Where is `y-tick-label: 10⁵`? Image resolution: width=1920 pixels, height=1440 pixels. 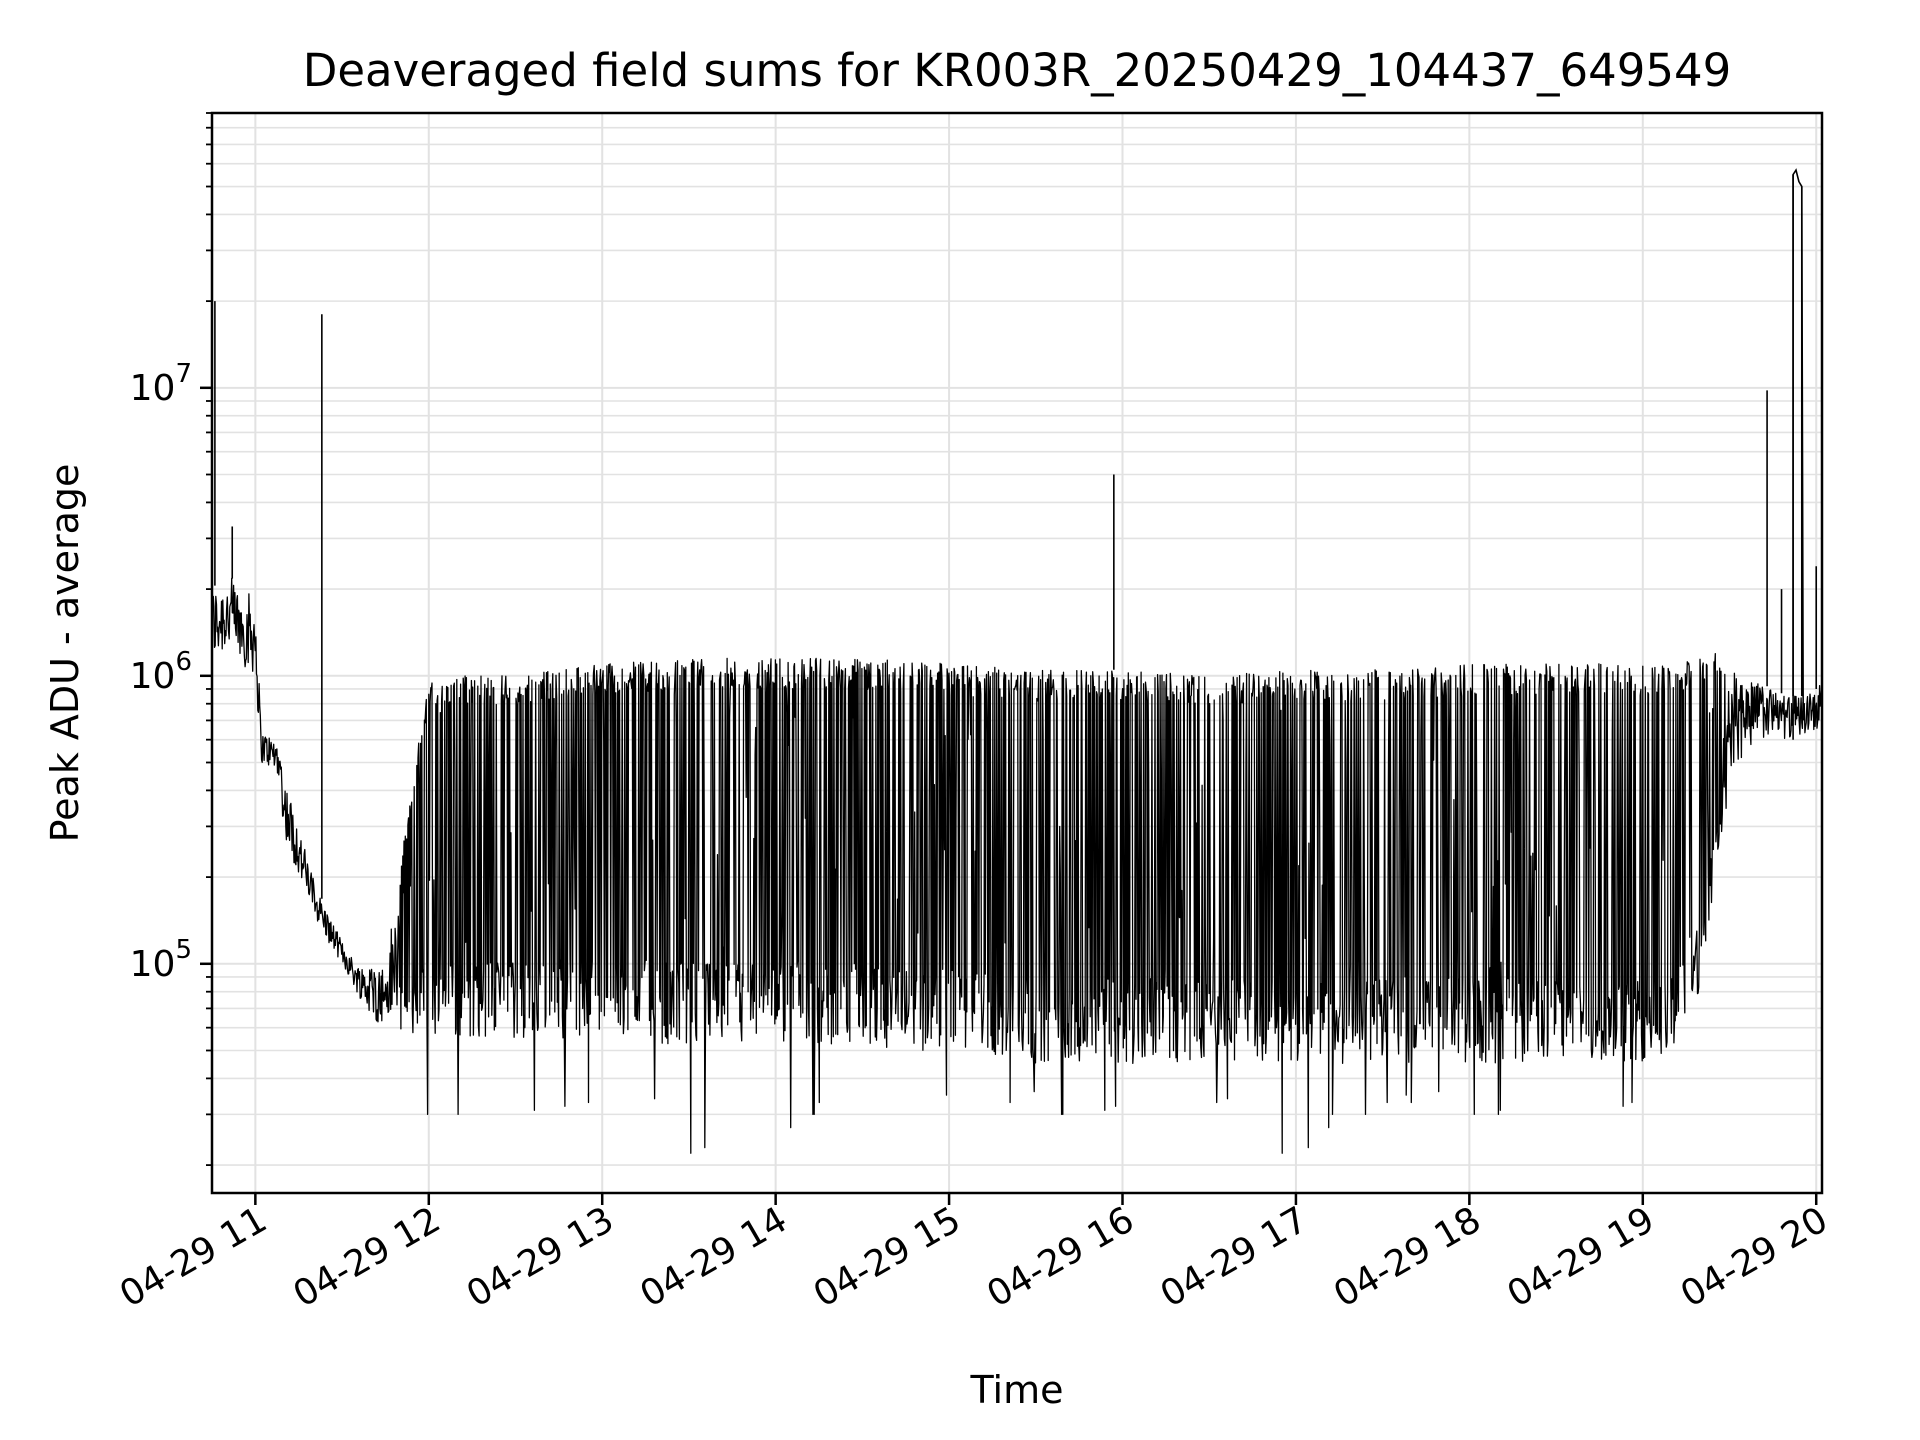
y-tick-label: 10⁵ is located at coordinates (161, 960).